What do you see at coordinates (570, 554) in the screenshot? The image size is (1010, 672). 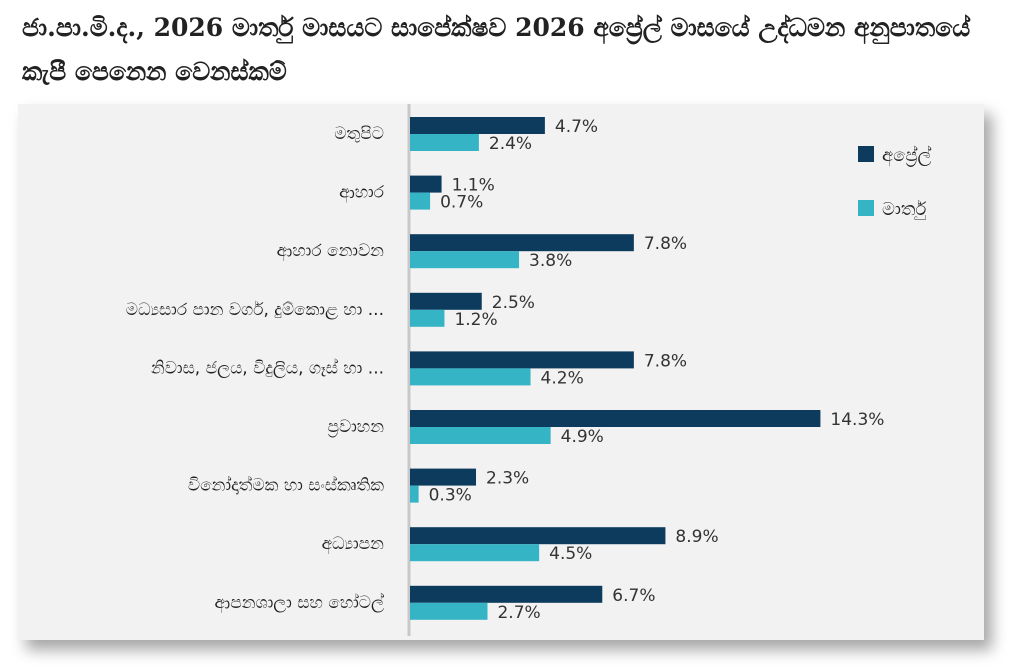 I see `data-label: 4.5%` at bounding box center [570, 554].